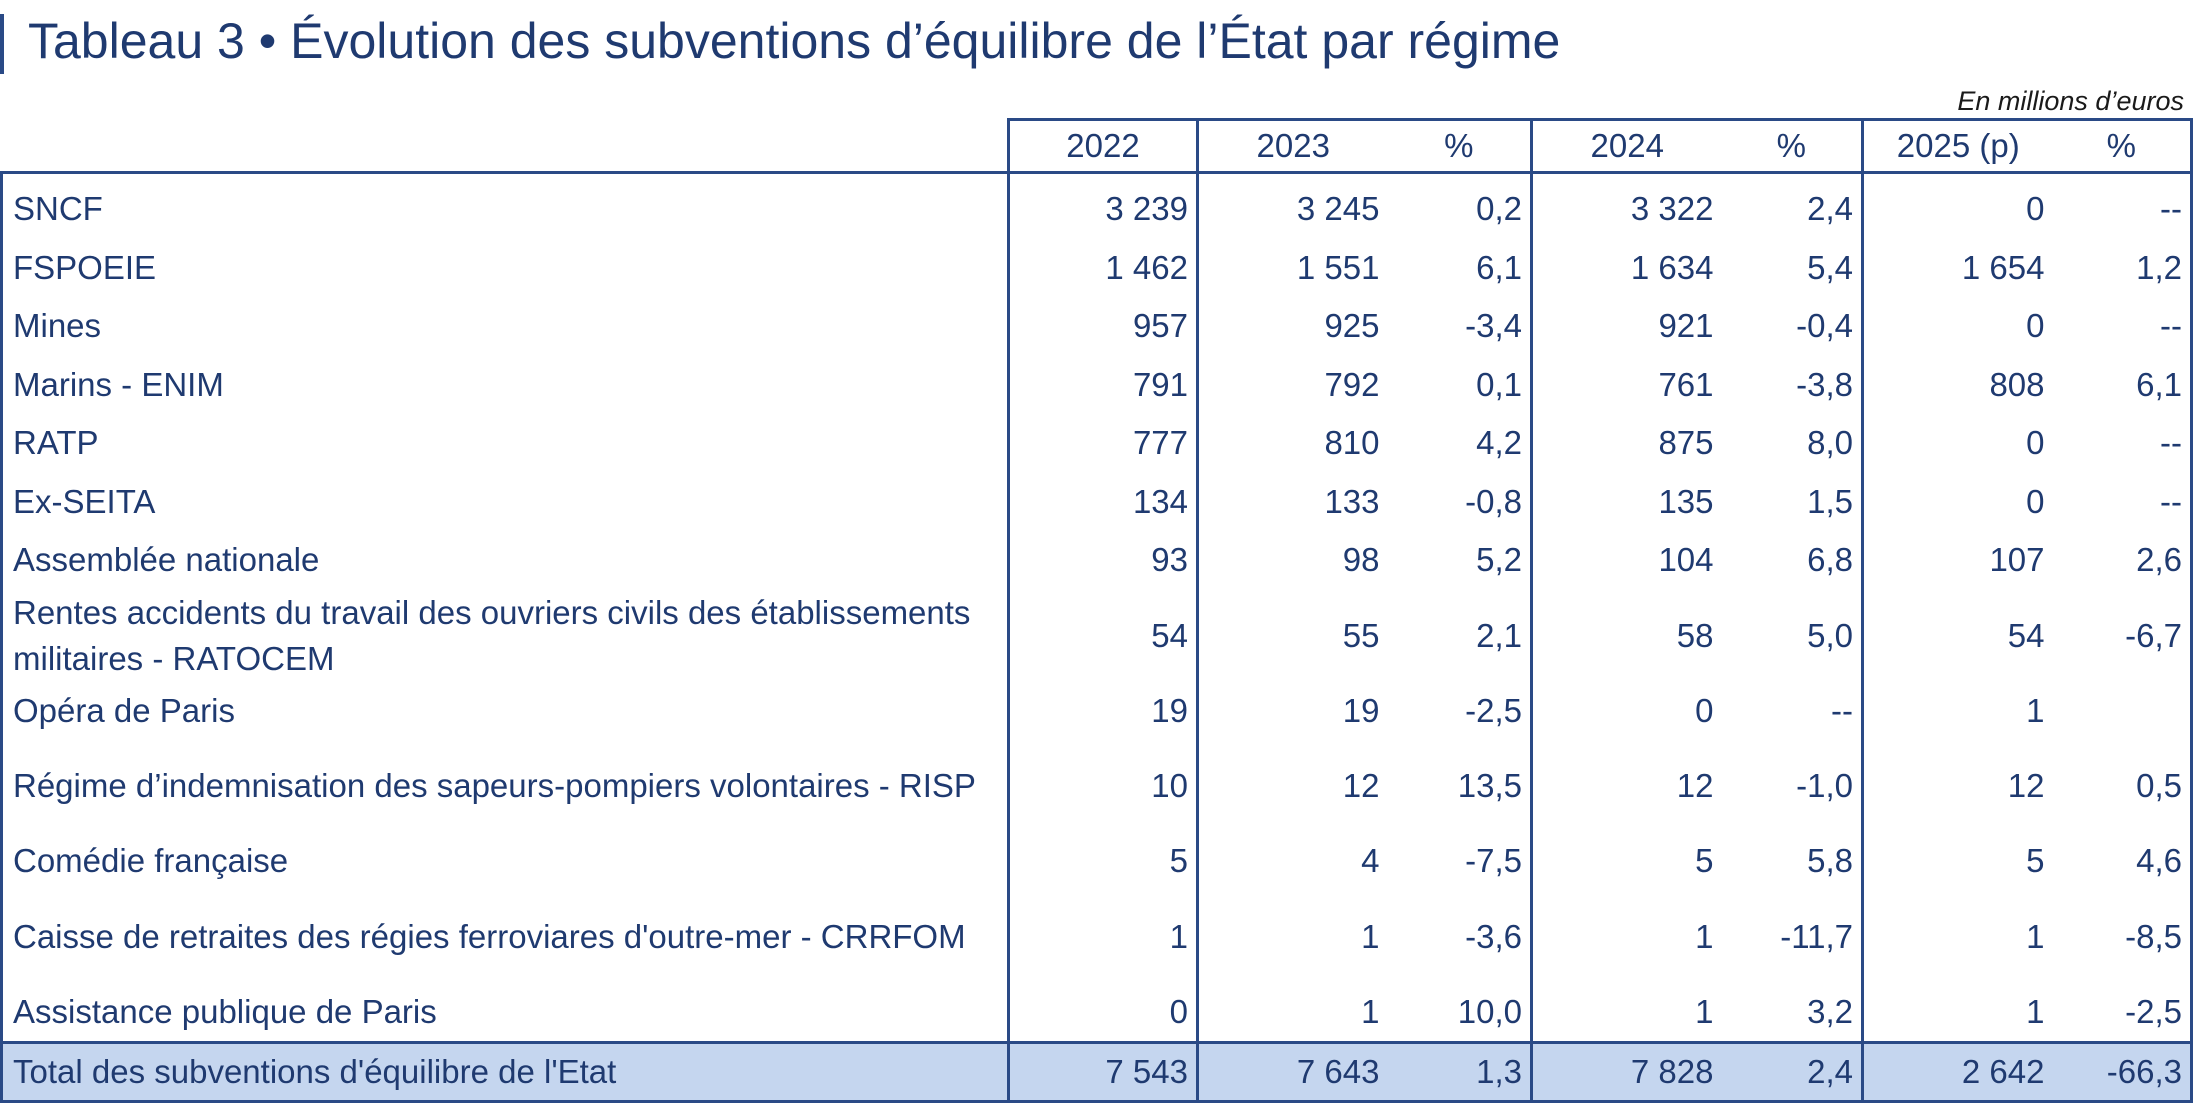  What do you see at coordinates (1686, 384) in the screenshot?
I see `cell-v2024: 761` at bounding box center [1686, 384].